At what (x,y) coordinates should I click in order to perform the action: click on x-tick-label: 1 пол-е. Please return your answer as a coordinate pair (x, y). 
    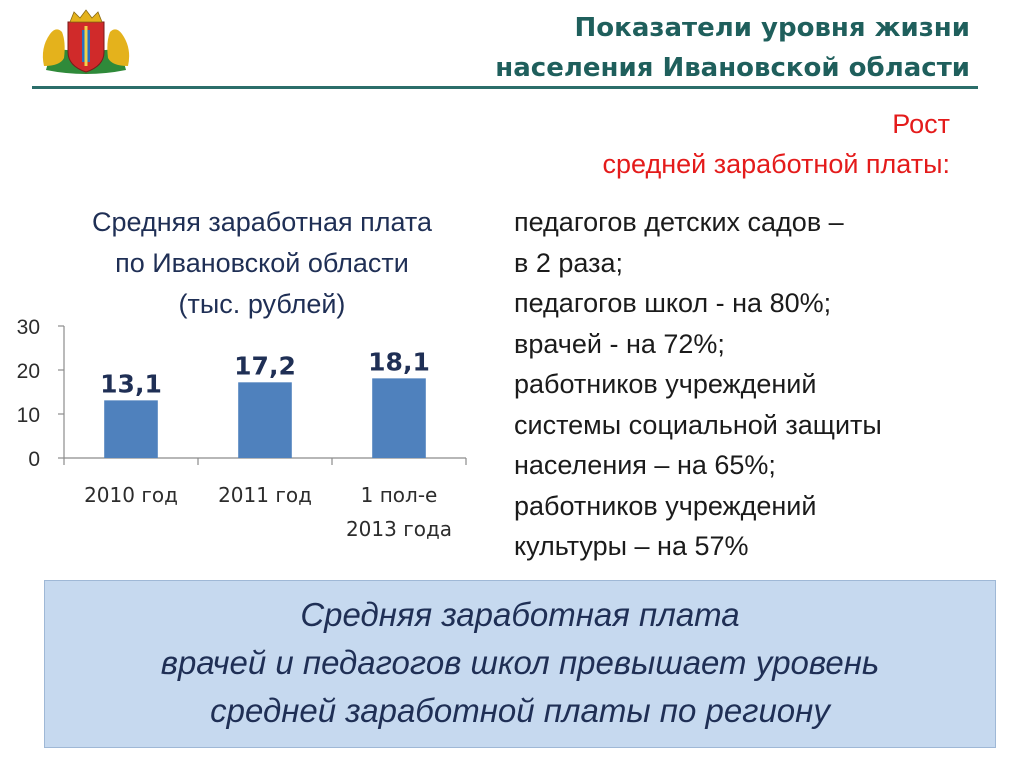
    Looking at the image, I should click on (399, 495).